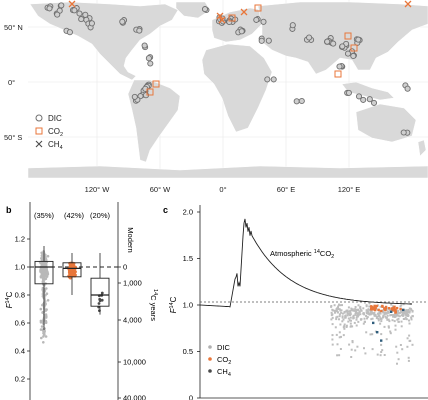  Describe the element at coordinates (258, 8) in the screenshot. I see `map-co2-site` at that location.